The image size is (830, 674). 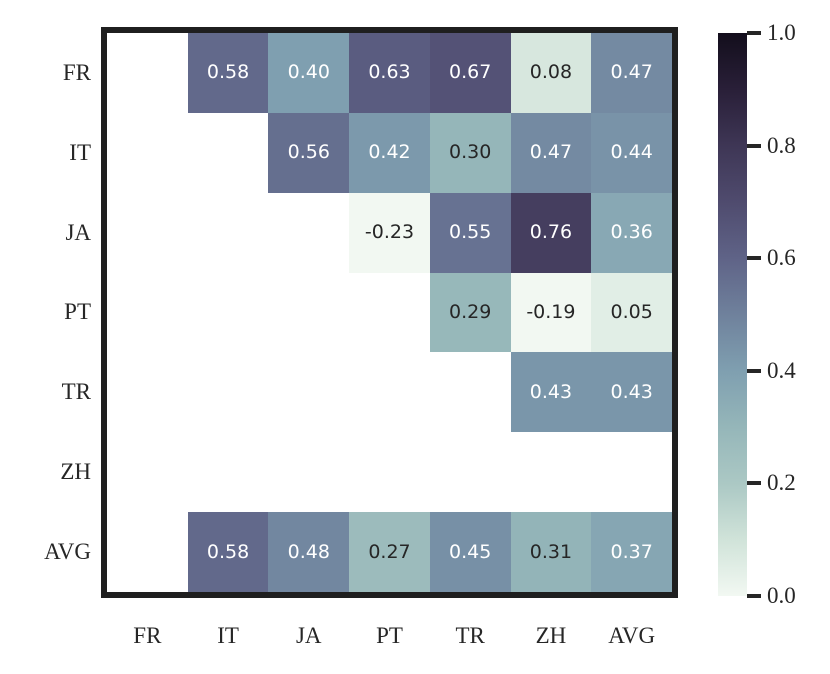 I want to click on colorbar-tick-label: 0.4, so click(x=781, y=370).